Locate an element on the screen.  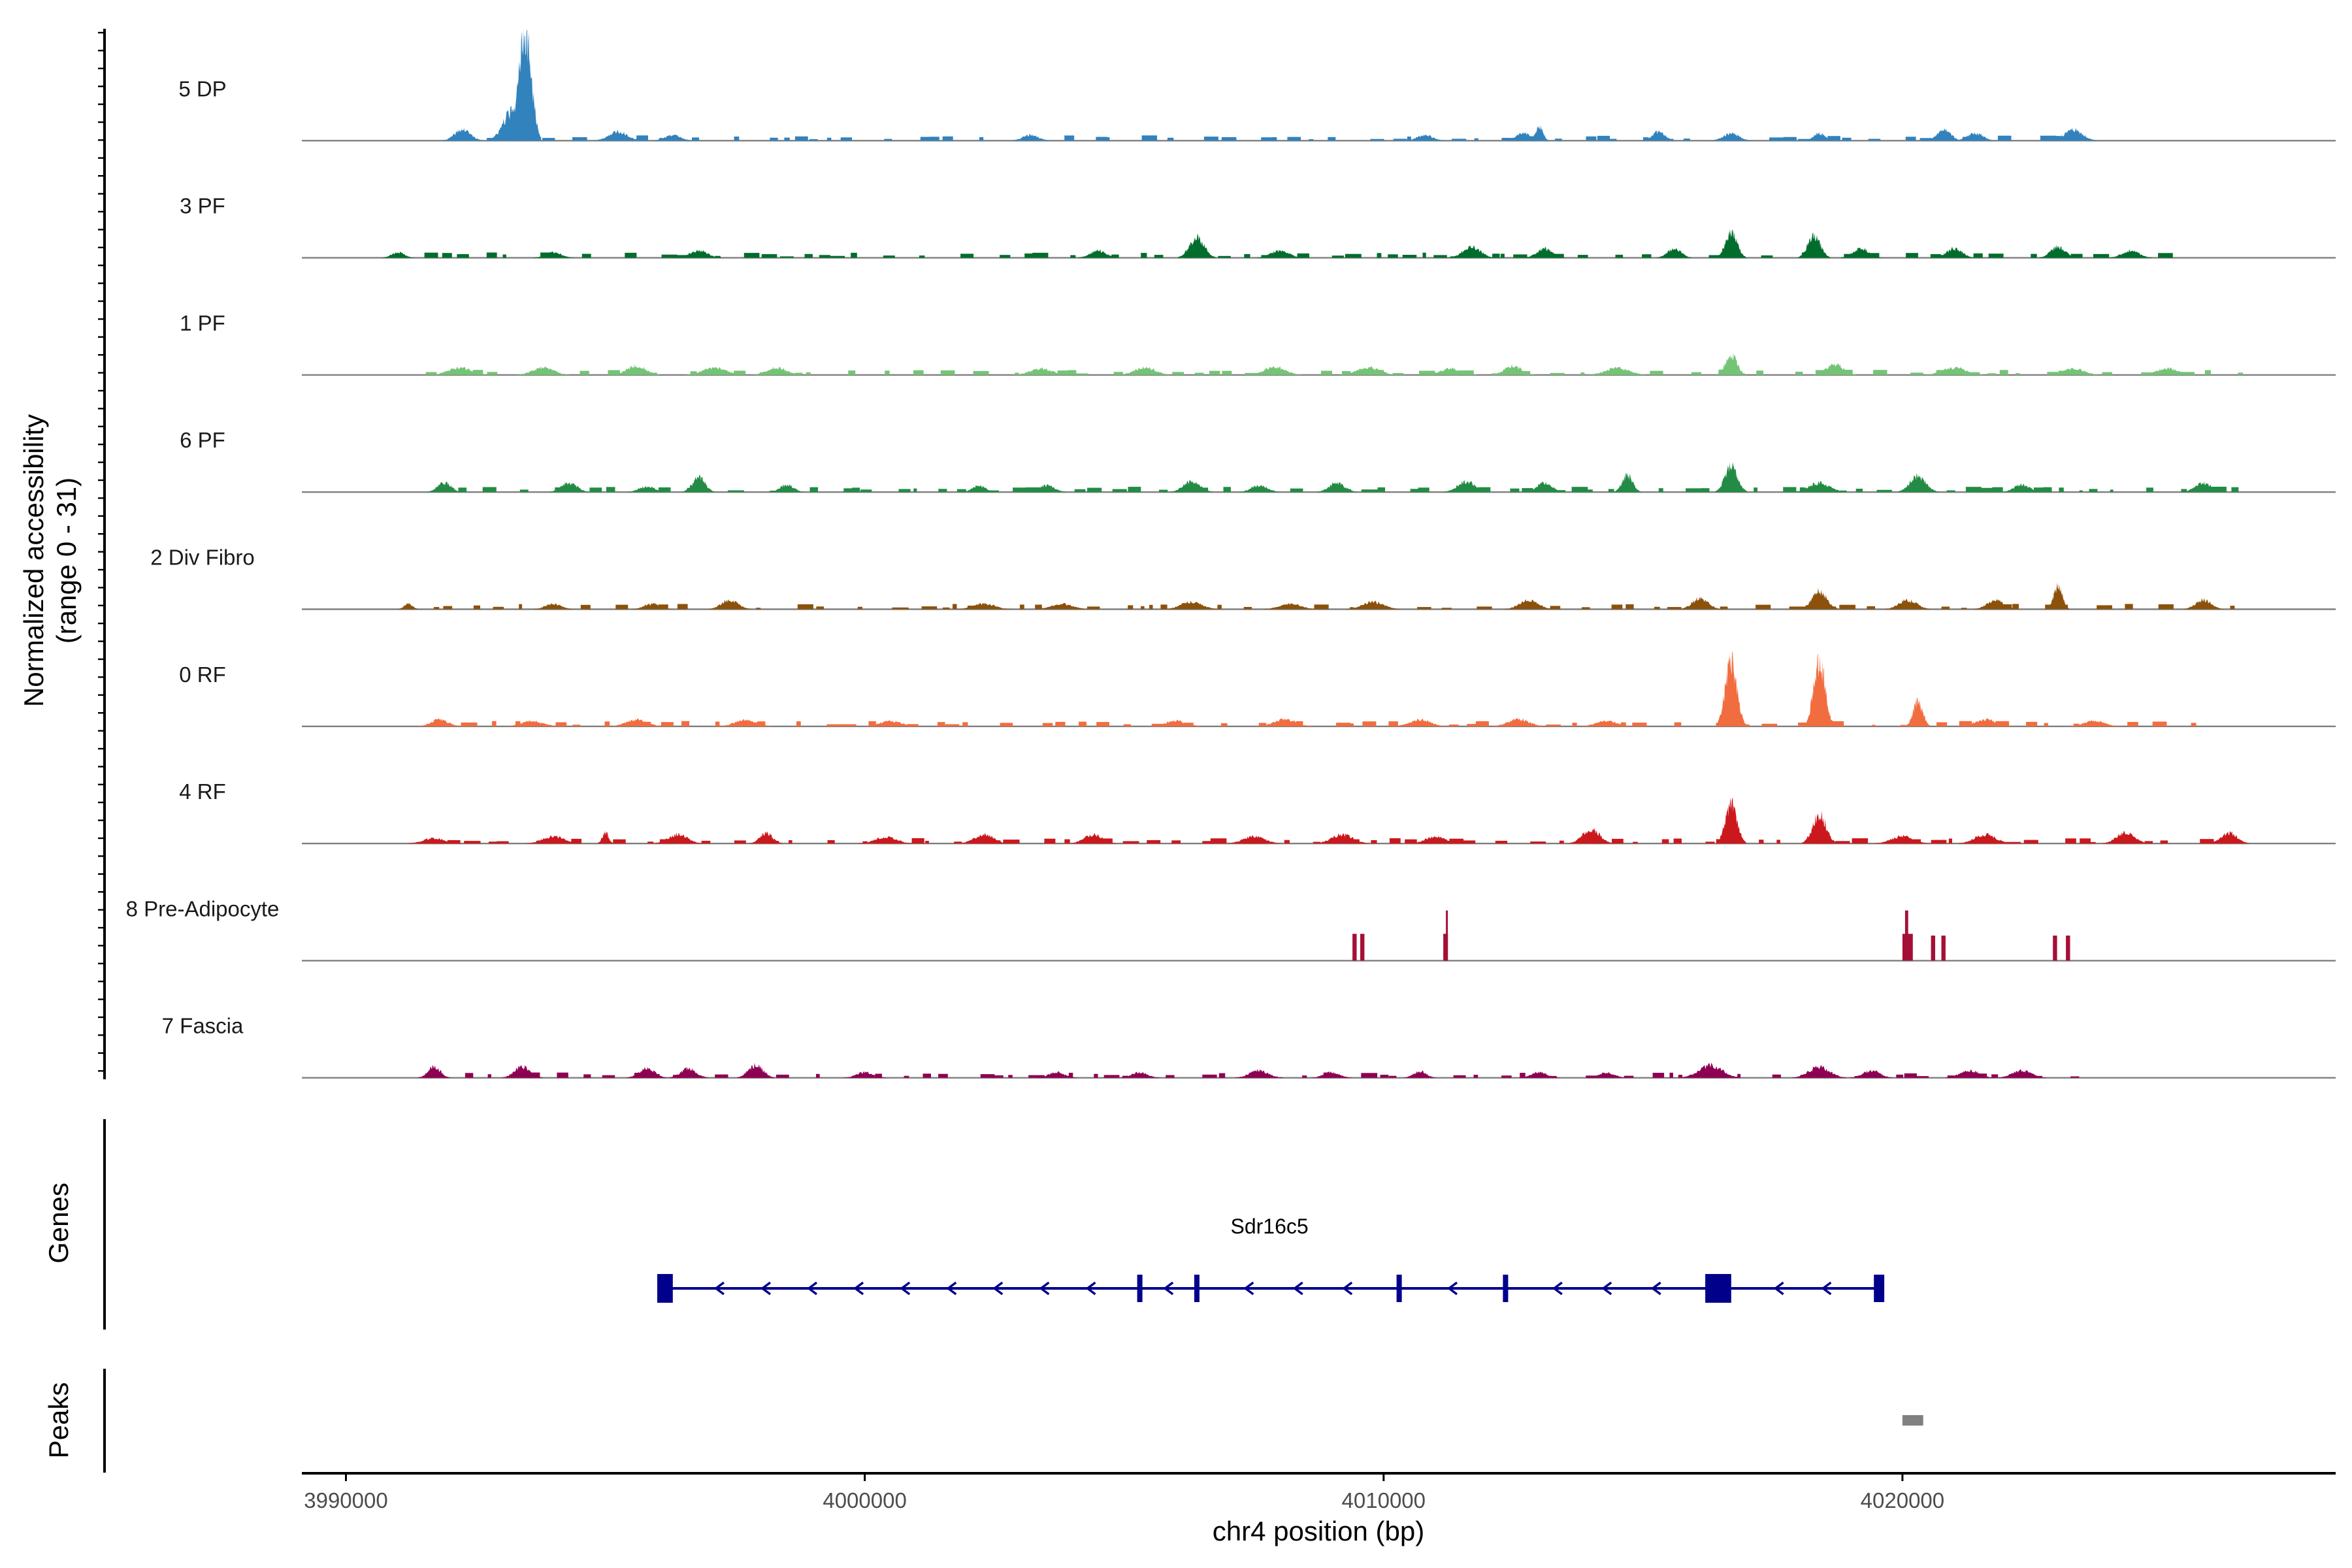
gene-name-label: Sdr16c5 is located at coordinates (1270, 1226).